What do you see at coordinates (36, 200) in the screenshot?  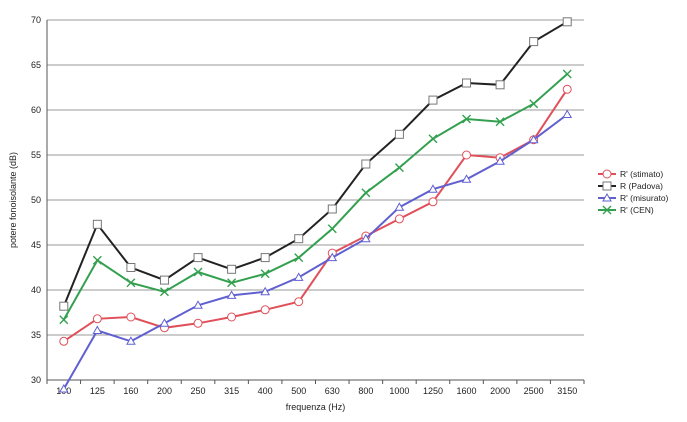 I see `y-tick-label: 50` at bounding box center [36, 200].